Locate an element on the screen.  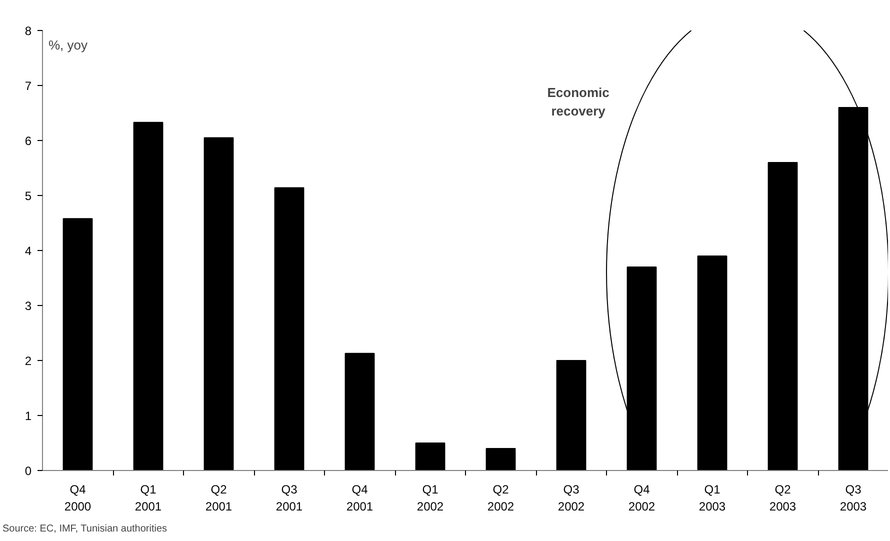
y-tick-label: 0 is located at coordinates (28, 471).